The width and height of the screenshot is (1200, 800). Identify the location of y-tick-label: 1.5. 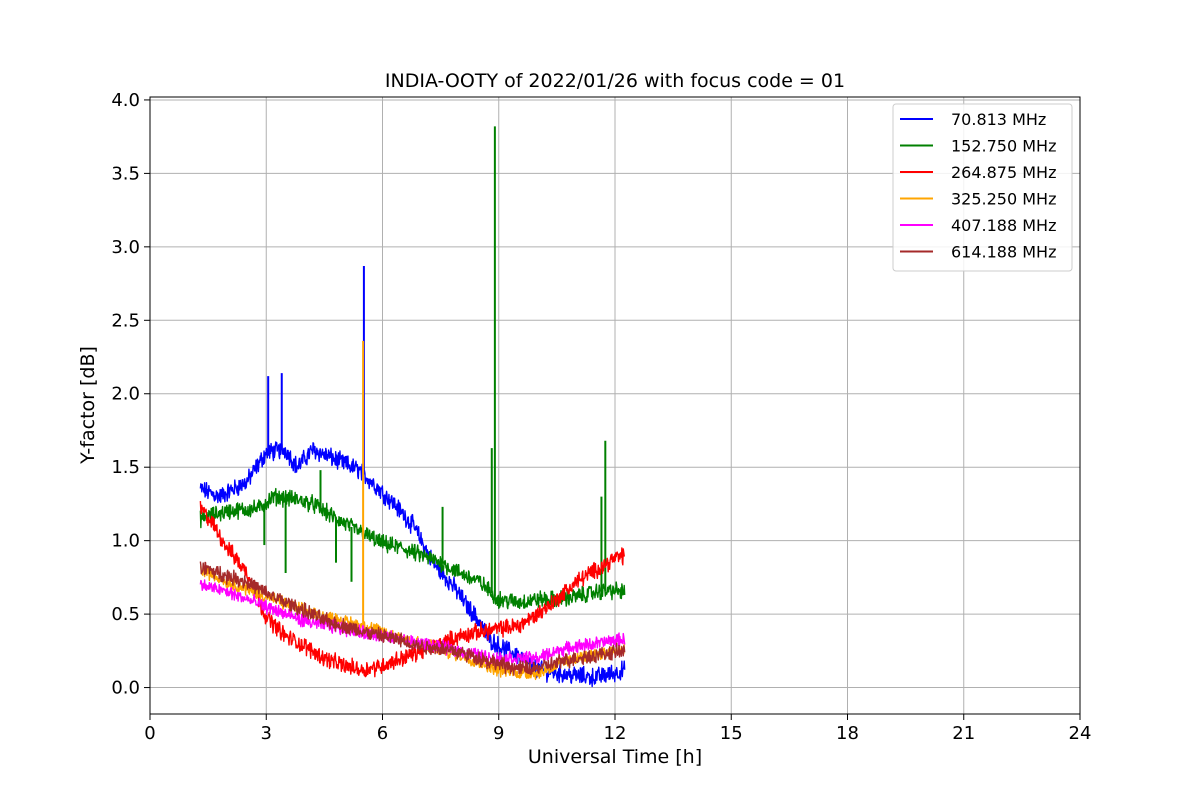
(125, 467).